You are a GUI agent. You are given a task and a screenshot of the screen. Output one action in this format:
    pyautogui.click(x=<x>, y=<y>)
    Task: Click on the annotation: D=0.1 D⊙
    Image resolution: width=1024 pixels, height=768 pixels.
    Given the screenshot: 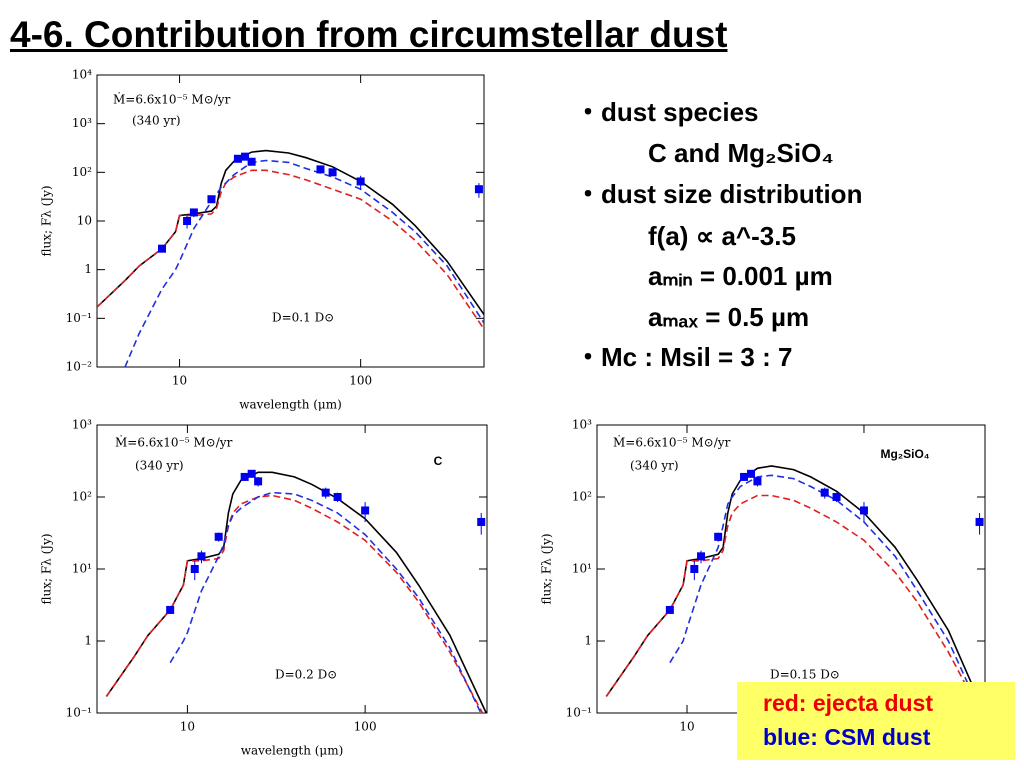 What is the action you would take?
    pyautogui.click(x=303, y=318)
    